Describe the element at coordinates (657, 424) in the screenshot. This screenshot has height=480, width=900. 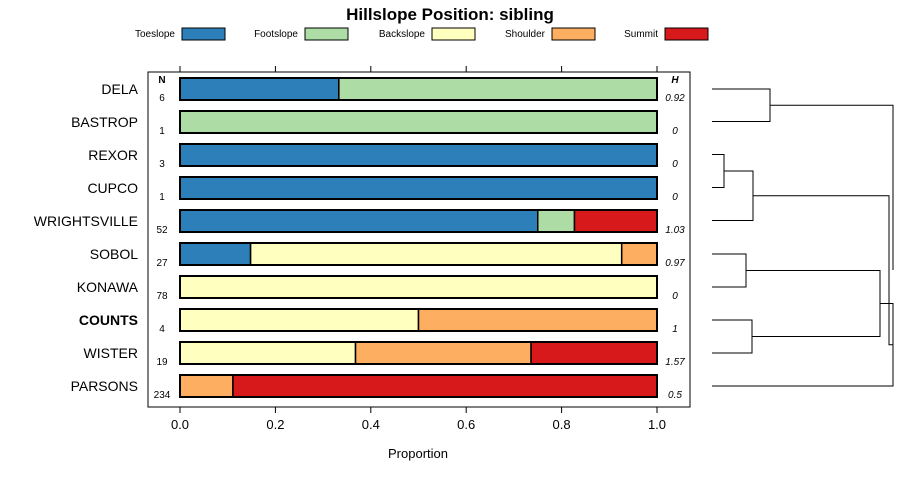
I see `x-tick-label: 1.0` at that location.